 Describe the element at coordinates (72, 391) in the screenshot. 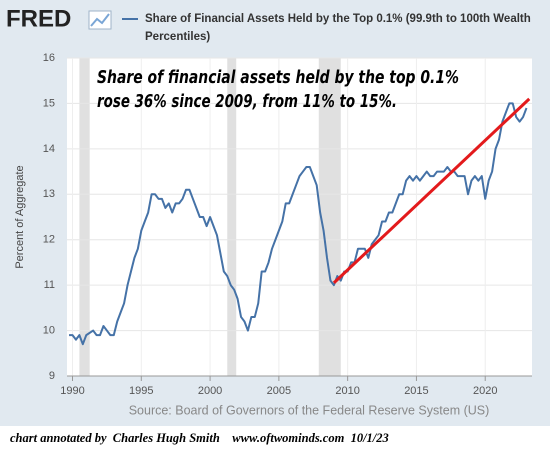

I see `x-tick-label: 1990` at that location.